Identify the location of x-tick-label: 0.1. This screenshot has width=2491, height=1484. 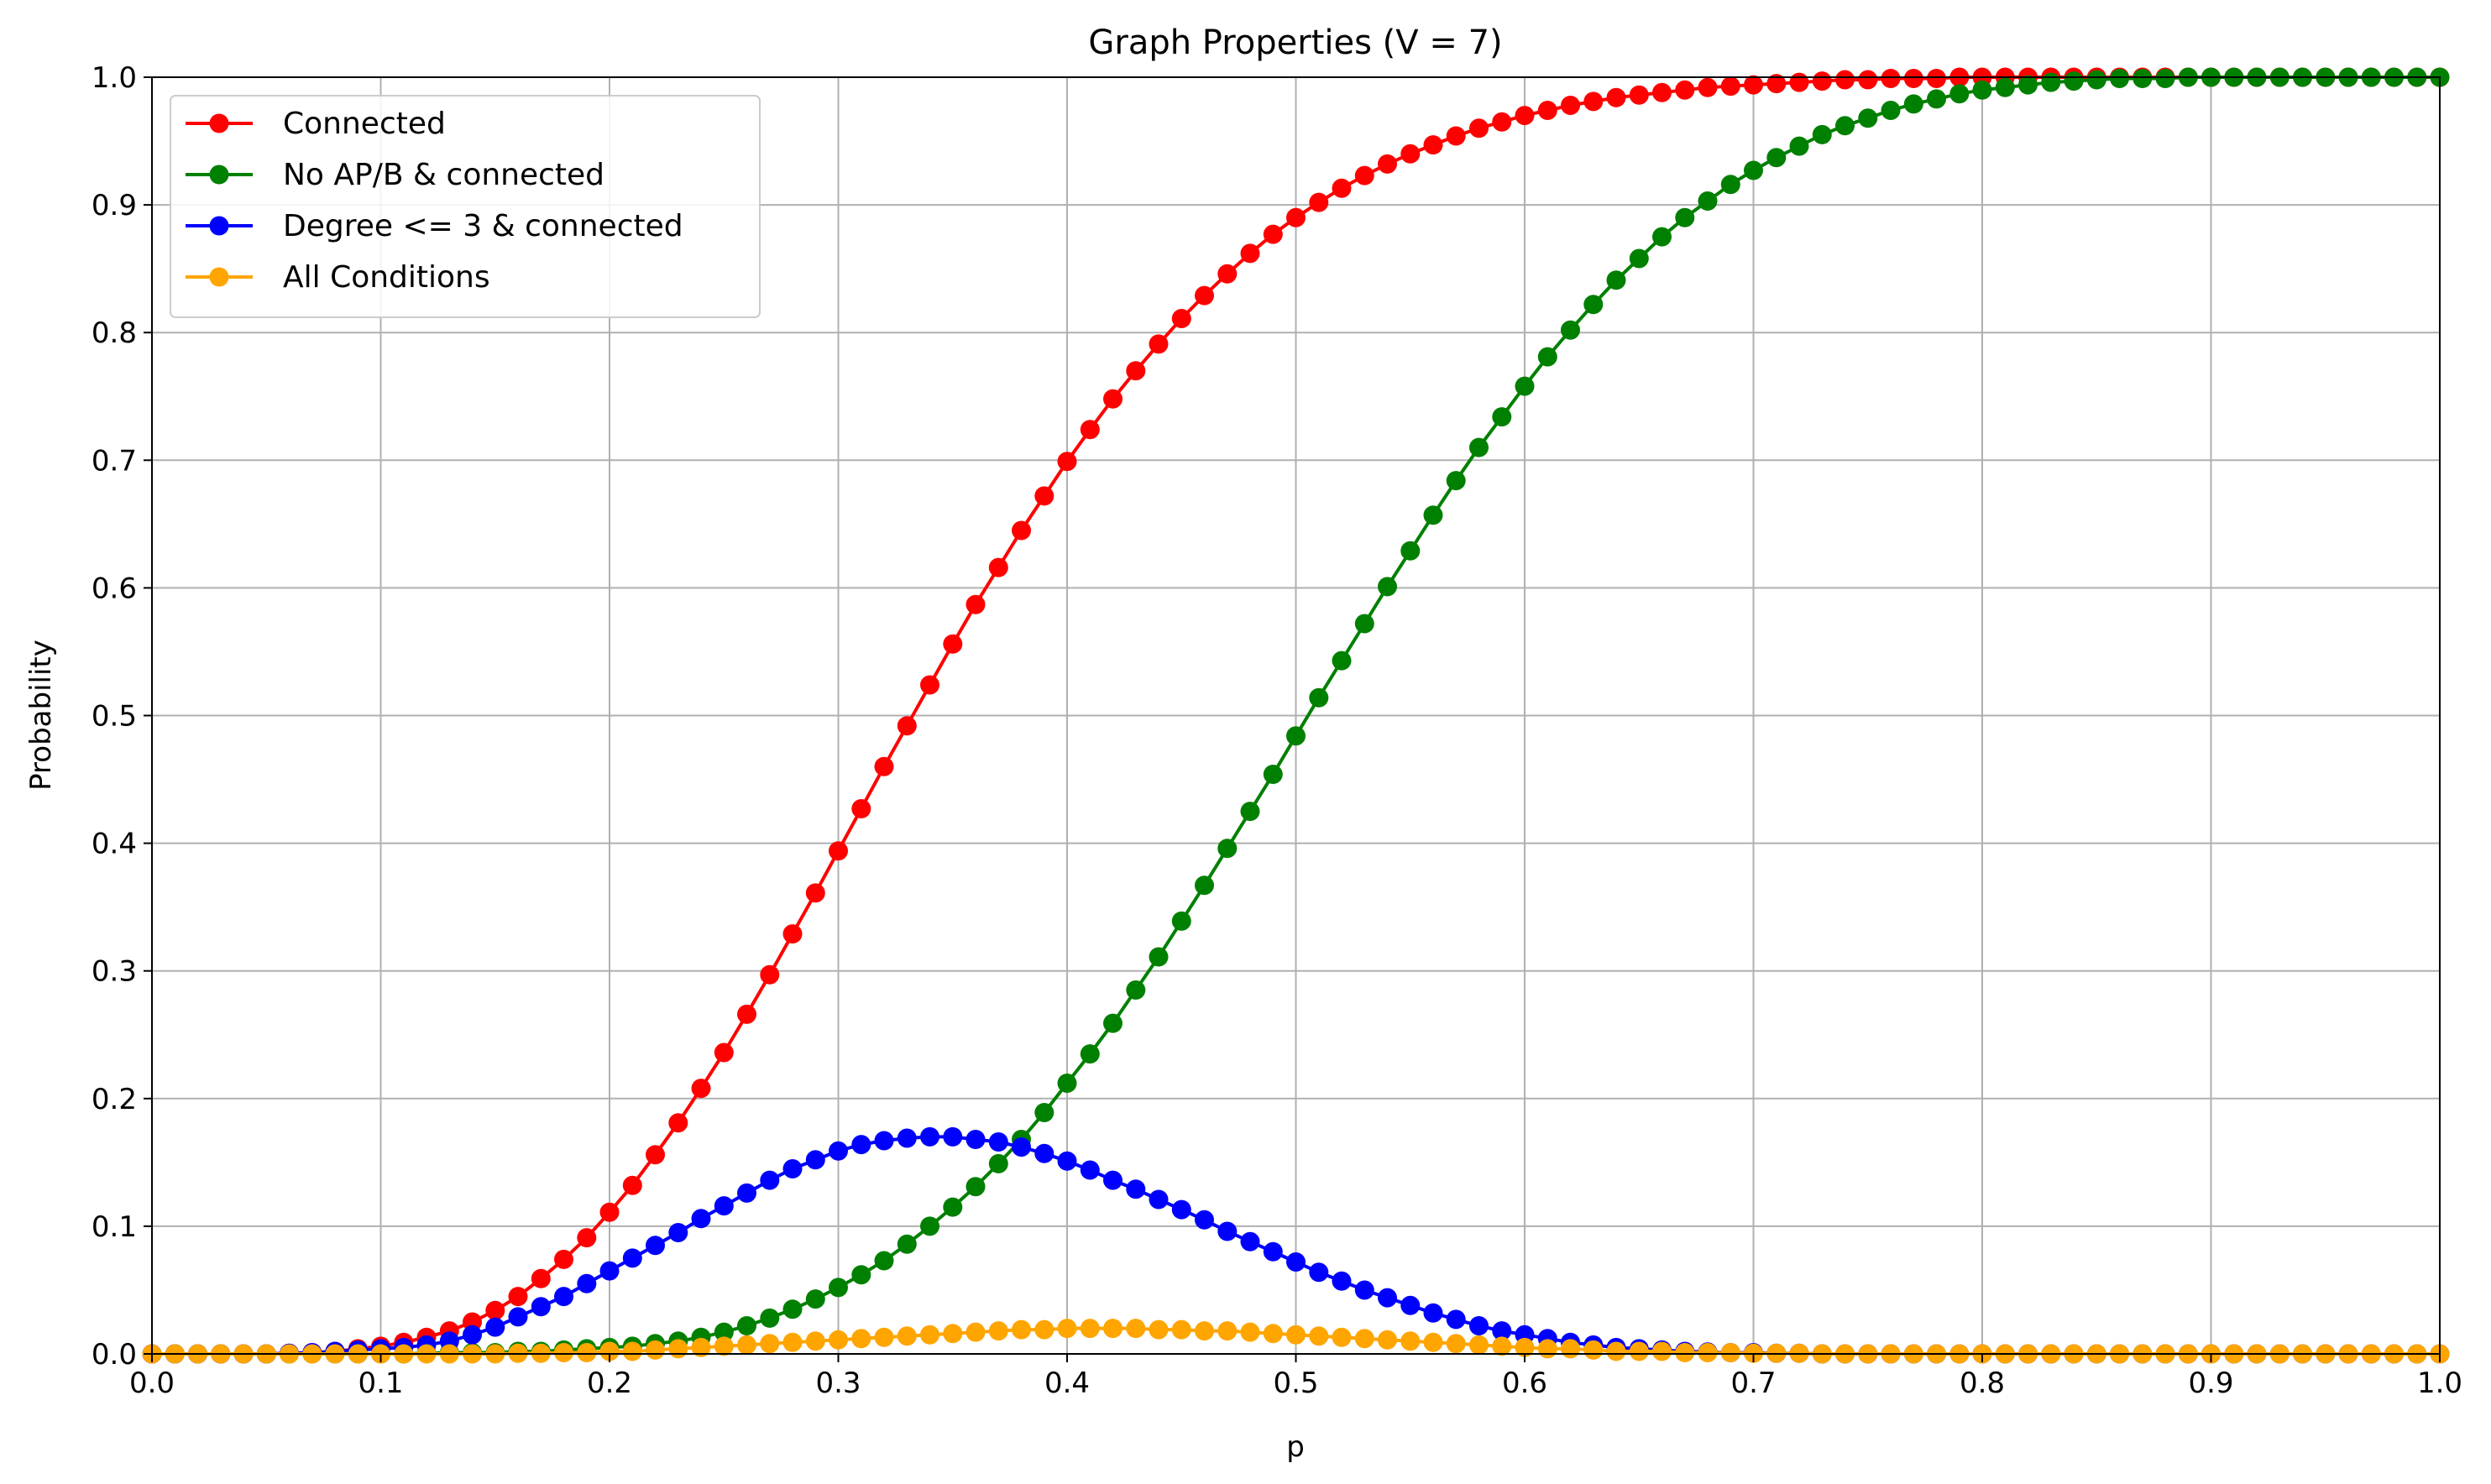
(380, 1383).